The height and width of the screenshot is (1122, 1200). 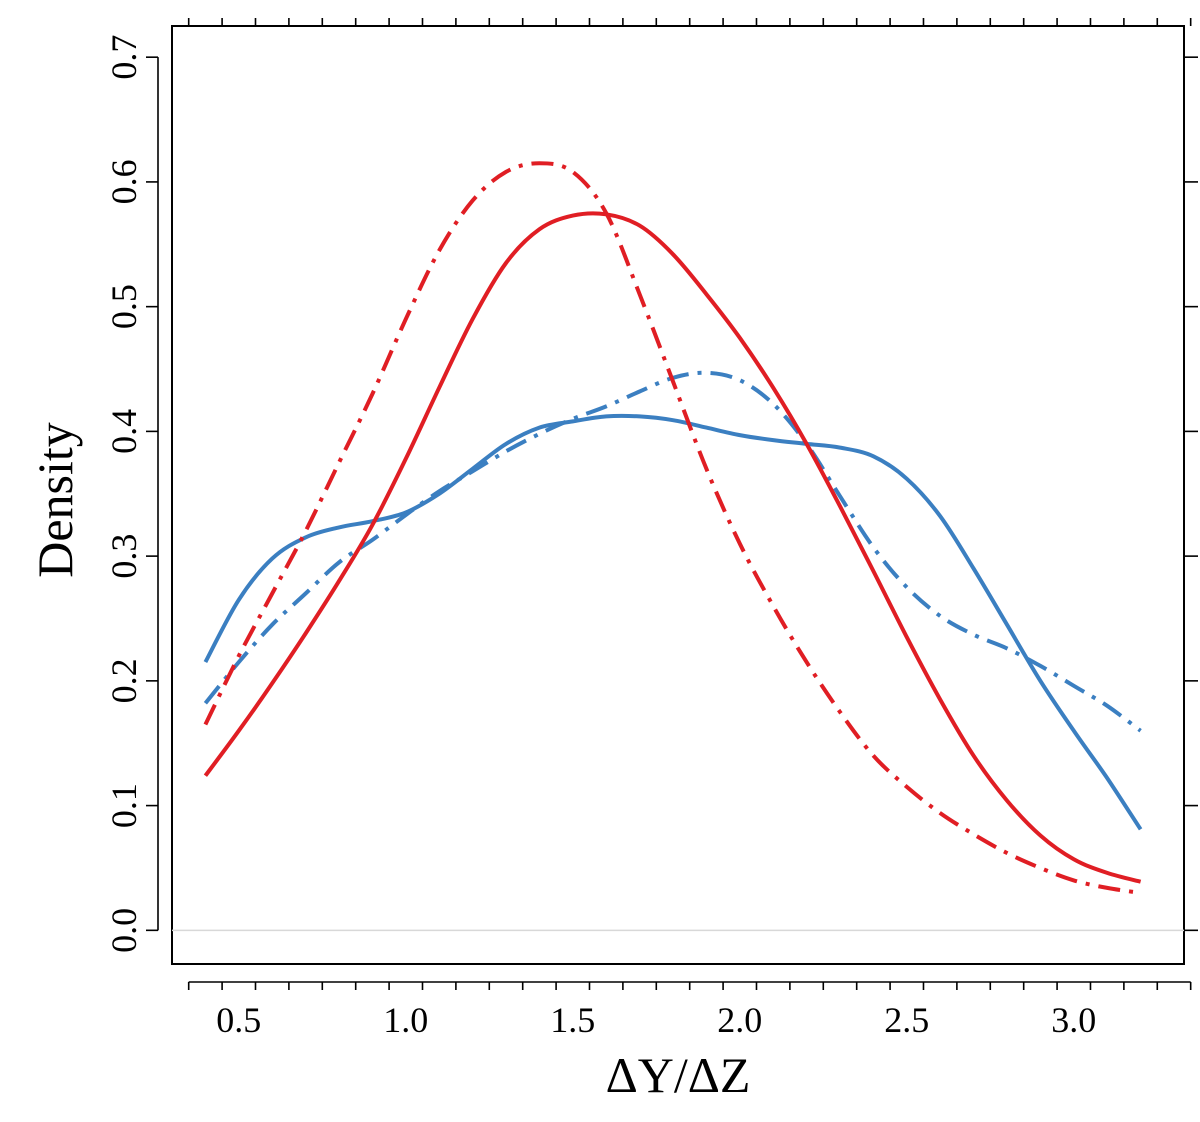 What do you see at coordinates (405, 1020) in the screenshot?
I see `x-tick-label: 1.0` at bounding box center [405, 1020].